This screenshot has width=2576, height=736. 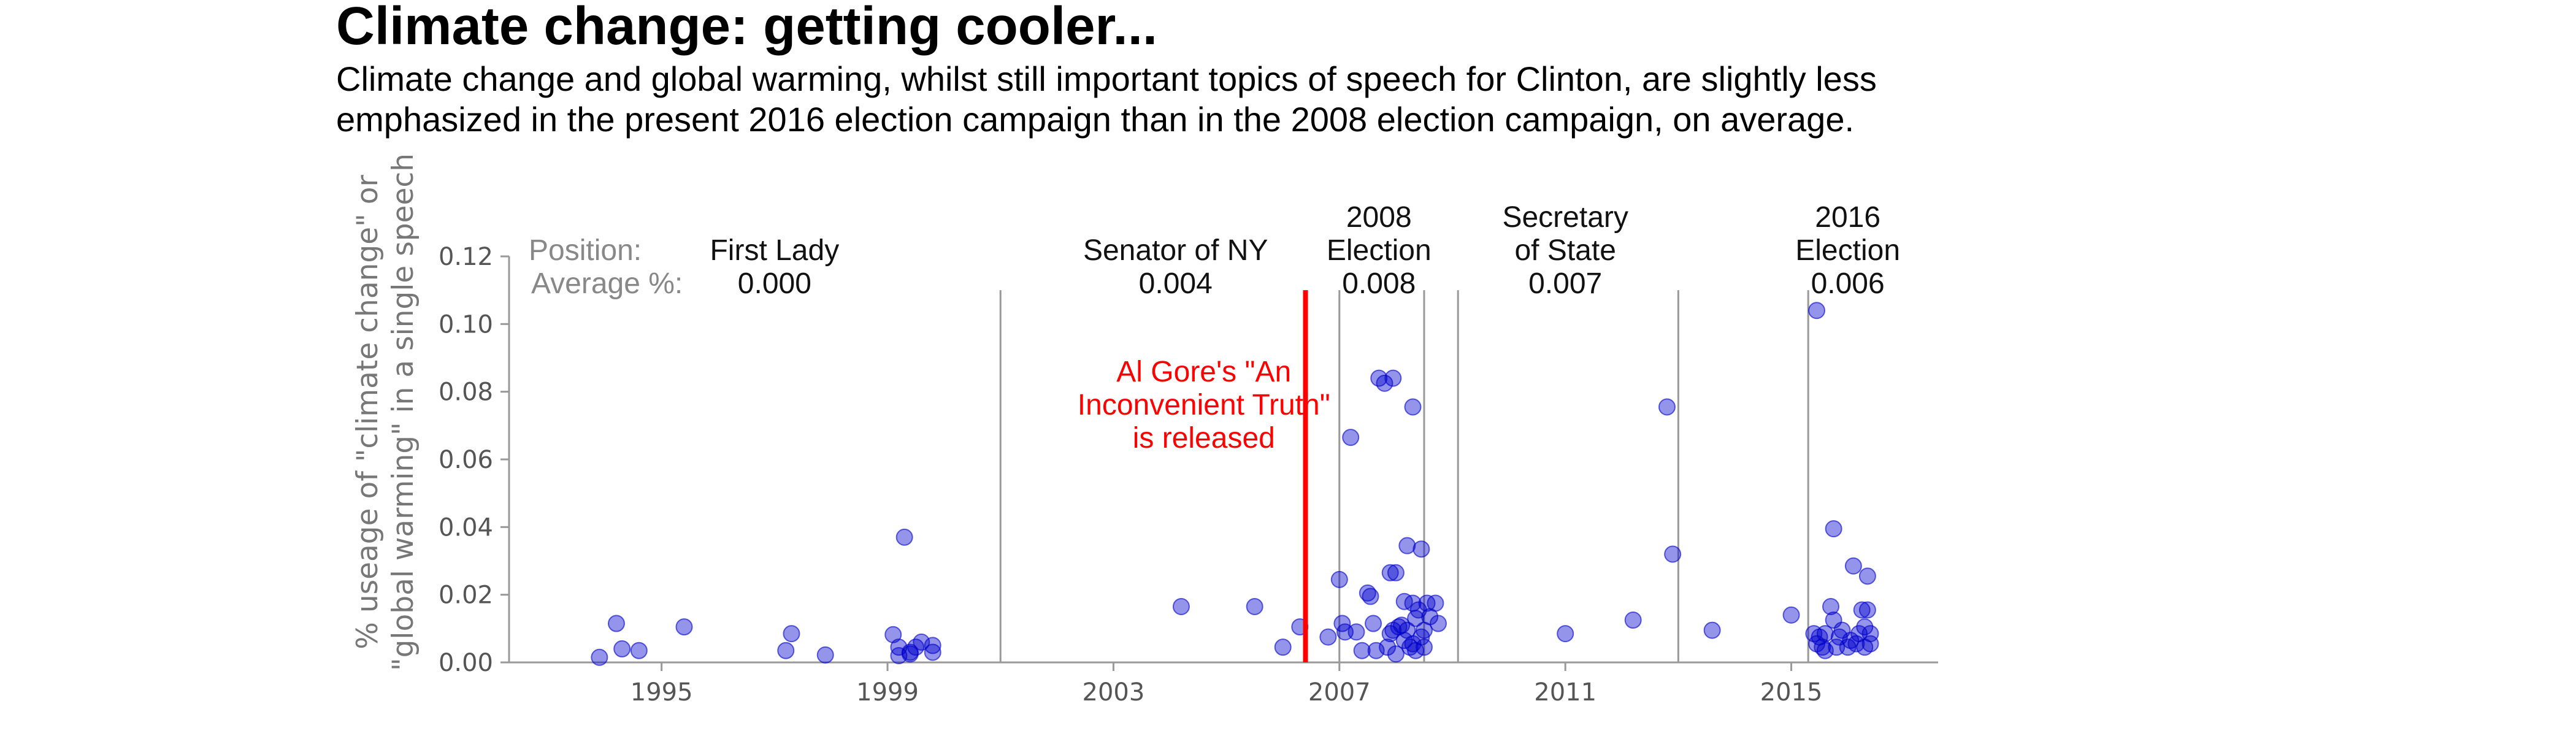 What do you see at coordinates (1176, 283) in the screenshot?
I see `period-average: 0.004` at bounding box center [1176, 283].